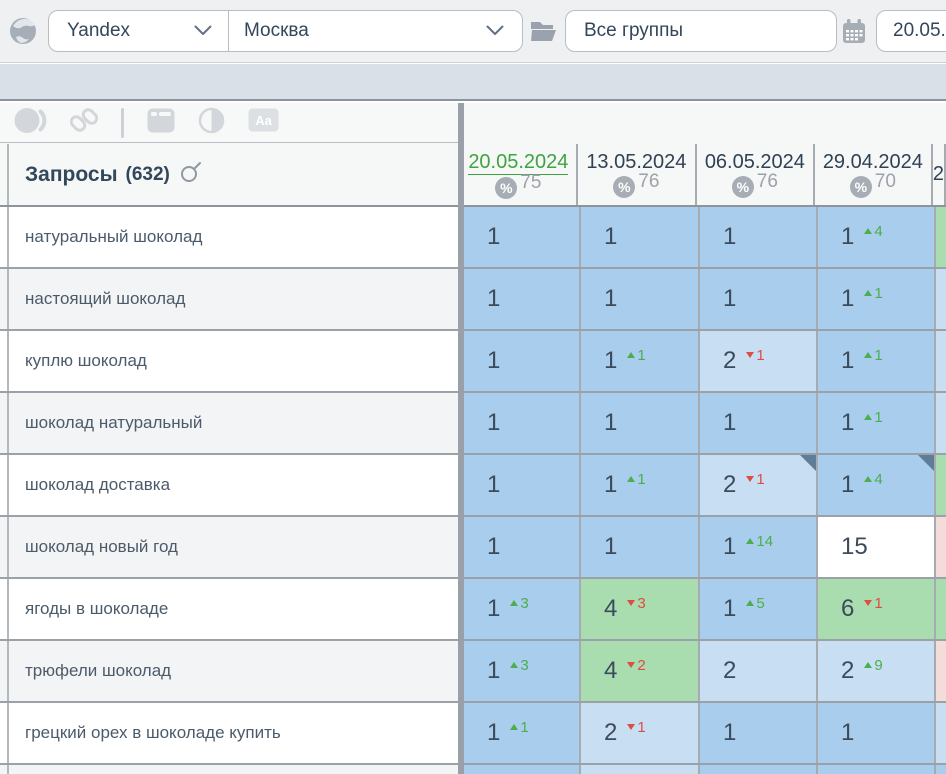 This screenshot has width=946, height=774. What do you see at coordinates (868, 417) in the screenshot?
I see `triangle-up-icon` at bounding box center [868, 417].